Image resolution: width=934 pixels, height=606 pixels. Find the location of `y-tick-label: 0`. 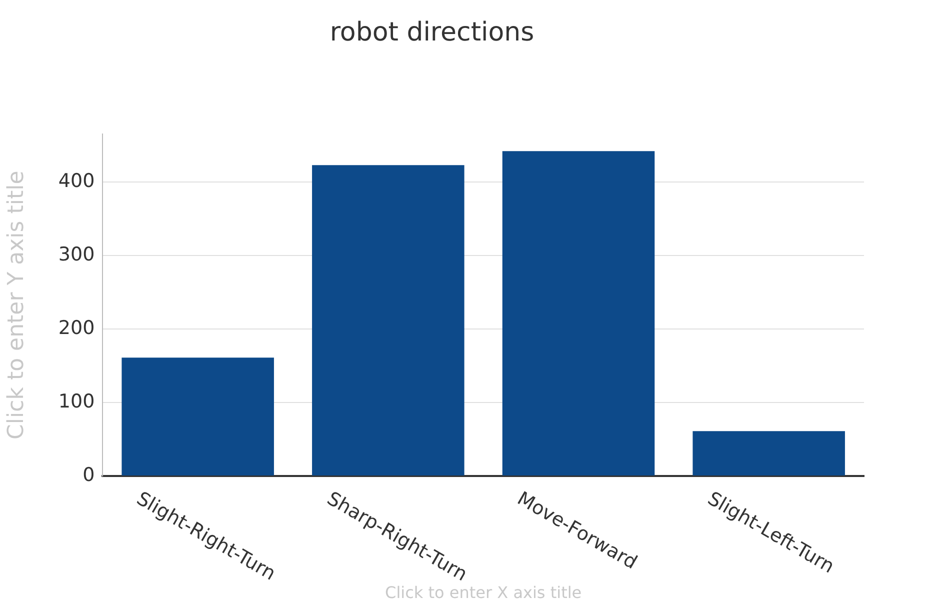

y-tick-label: 0 is located at coordinates (88, 475).